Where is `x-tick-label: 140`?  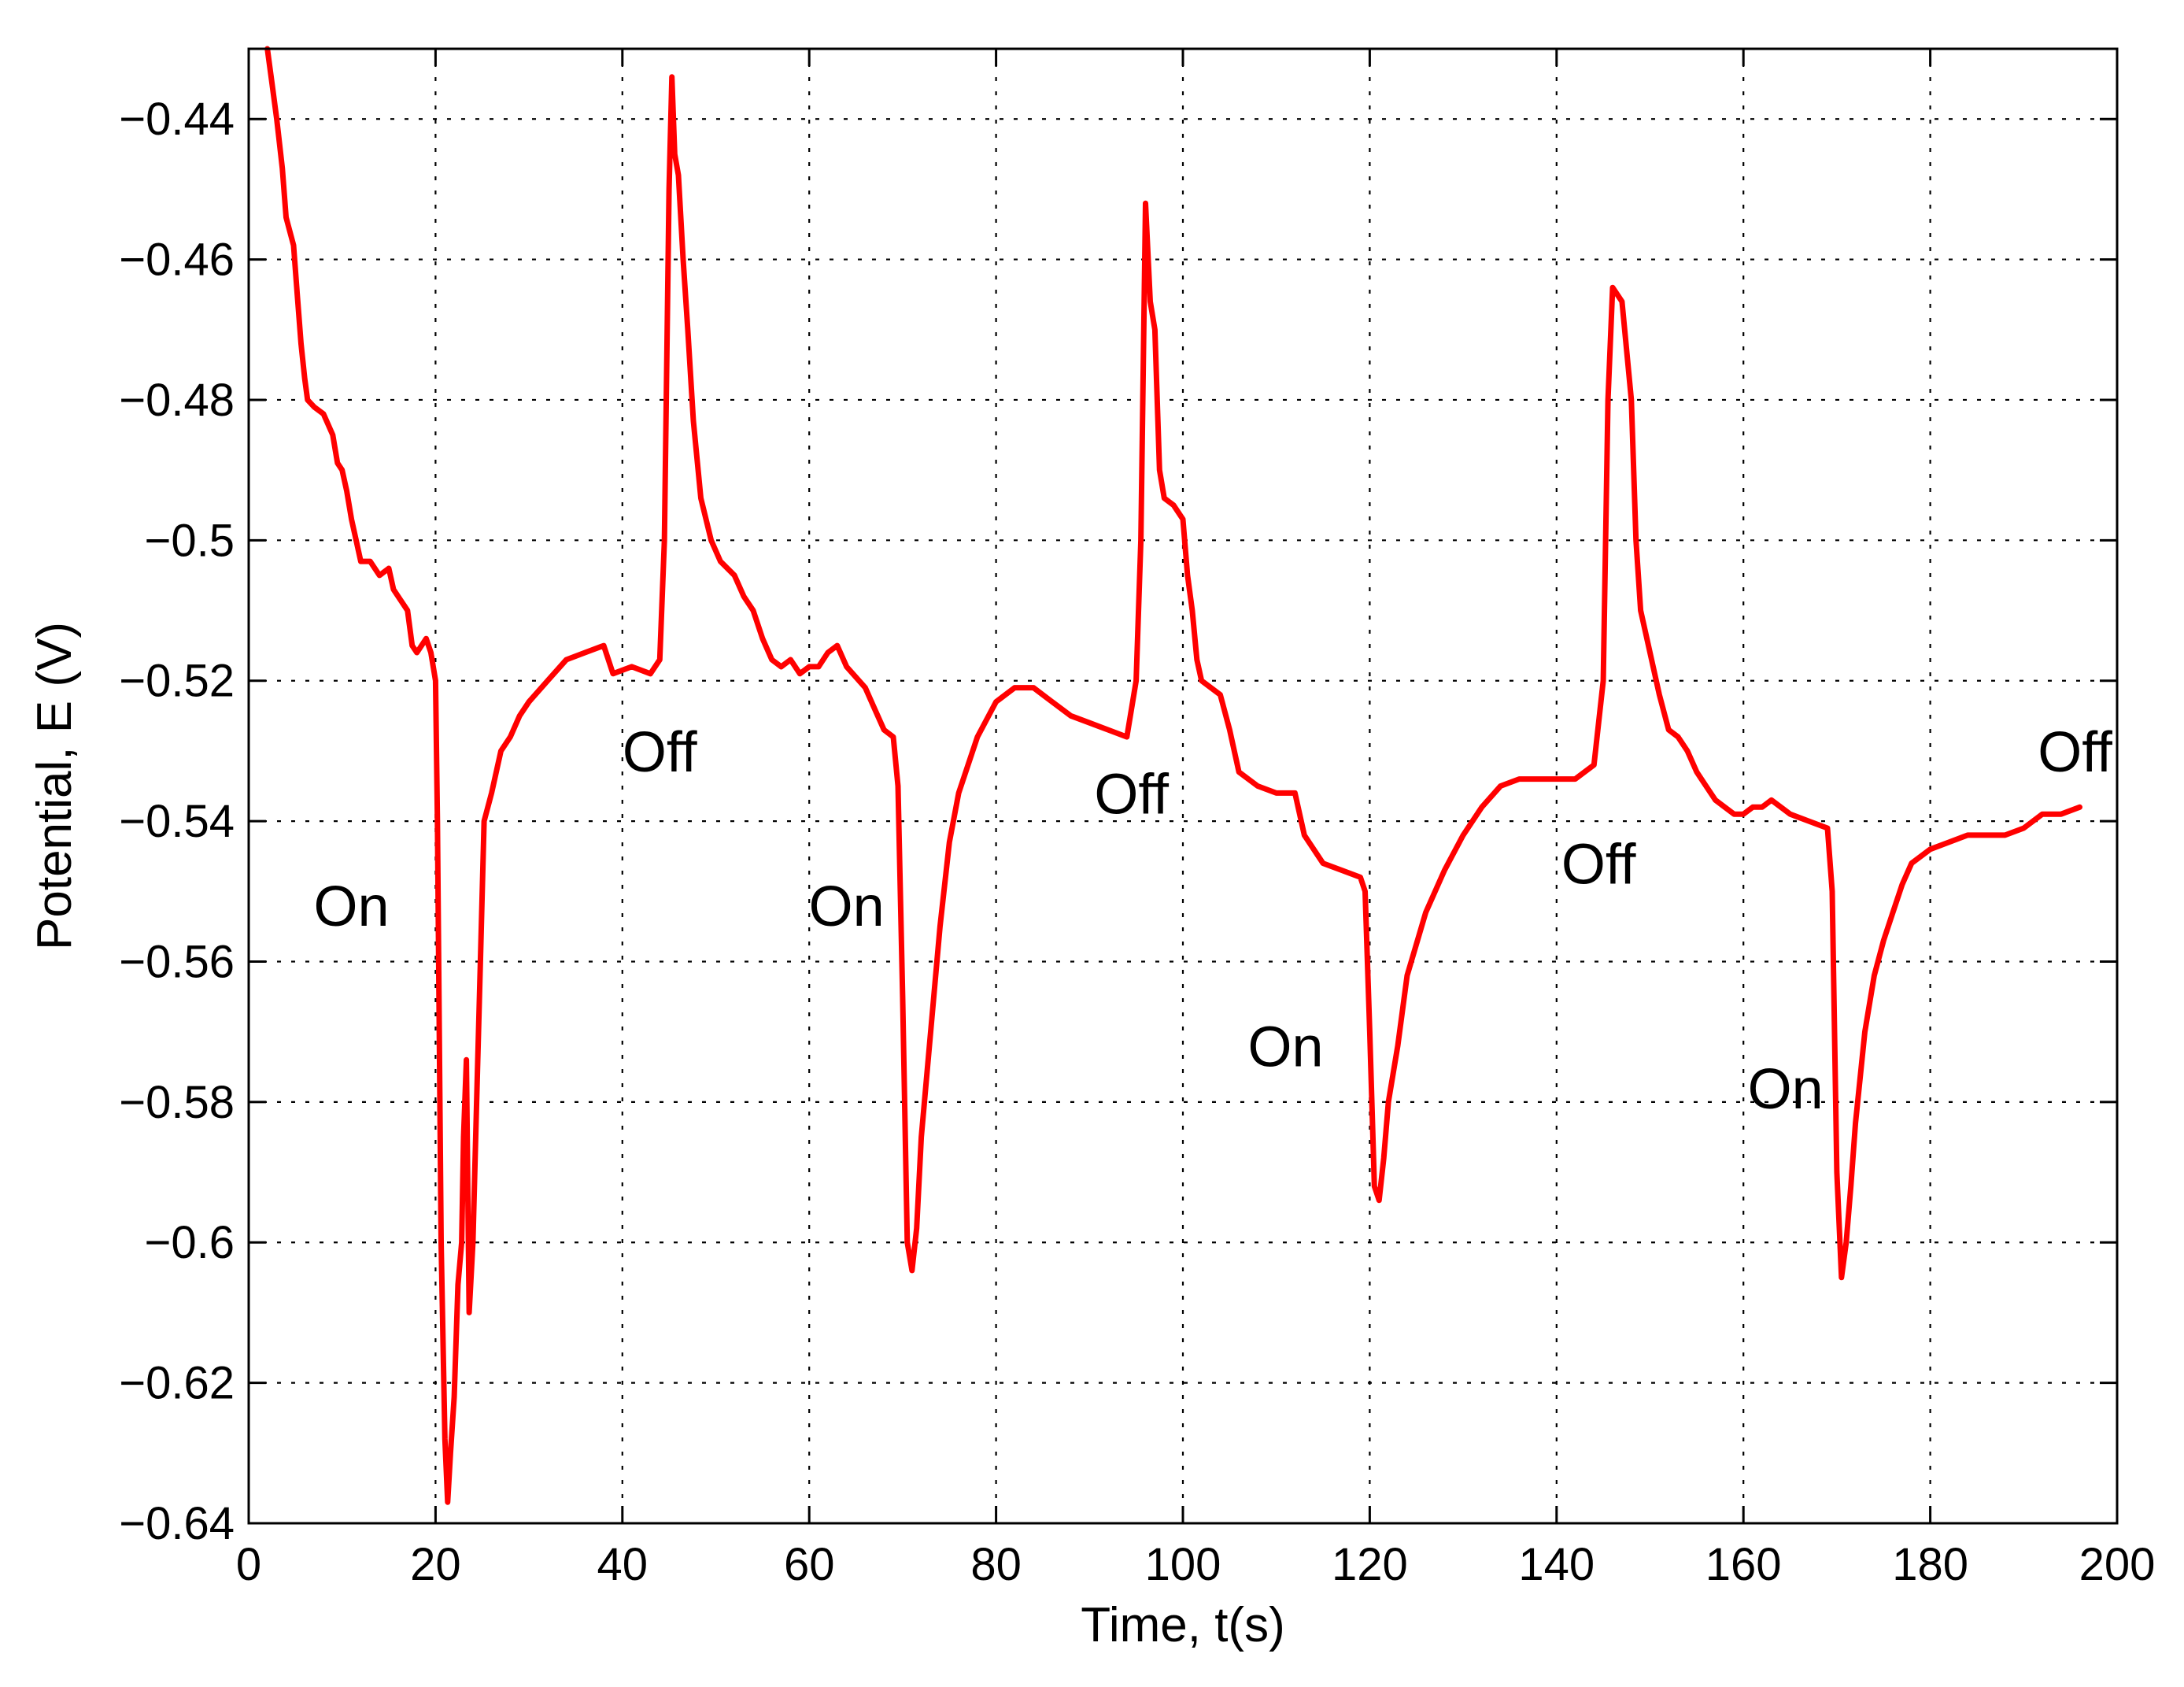 x-tick-label: 140 is located at coordinates (1556, 1564).